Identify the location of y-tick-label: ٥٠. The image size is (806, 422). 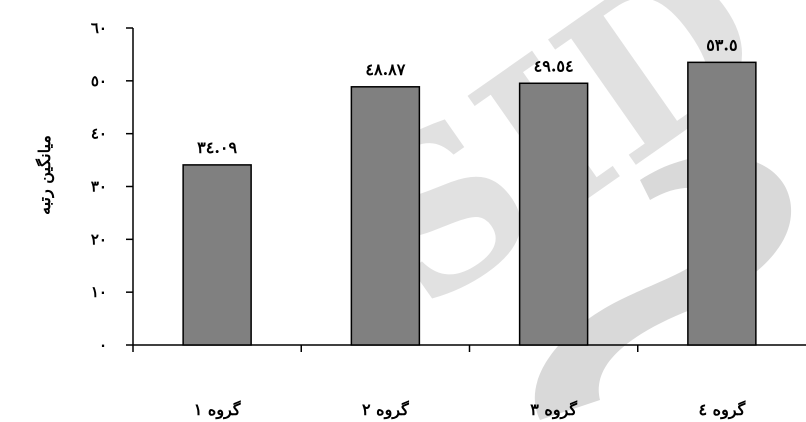
(99, 81).